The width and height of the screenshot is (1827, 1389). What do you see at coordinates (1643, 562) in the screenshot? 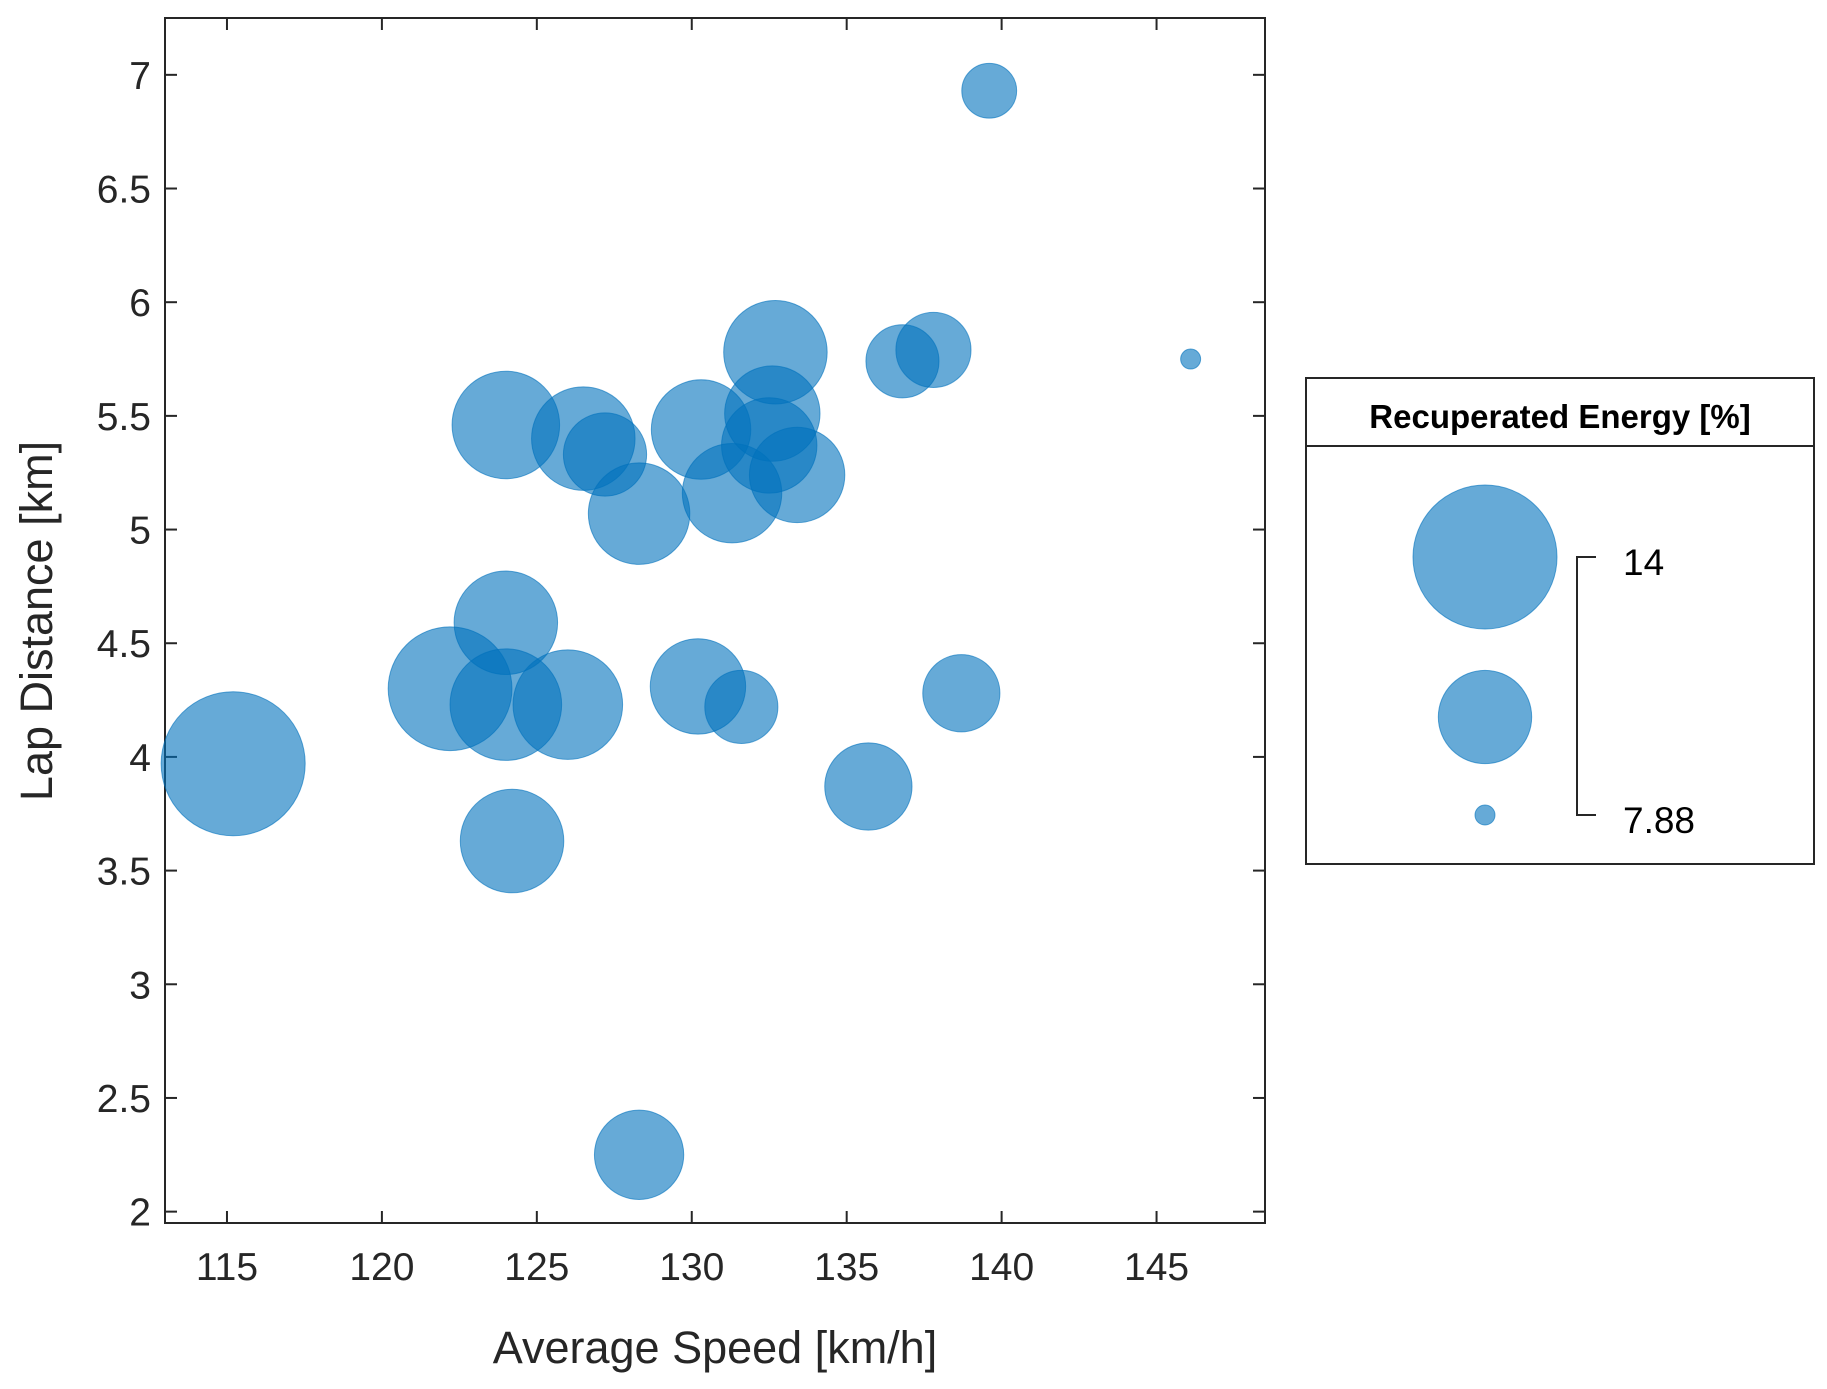
I see `legend-max-label: 14` at bounding box center [1643, 562].